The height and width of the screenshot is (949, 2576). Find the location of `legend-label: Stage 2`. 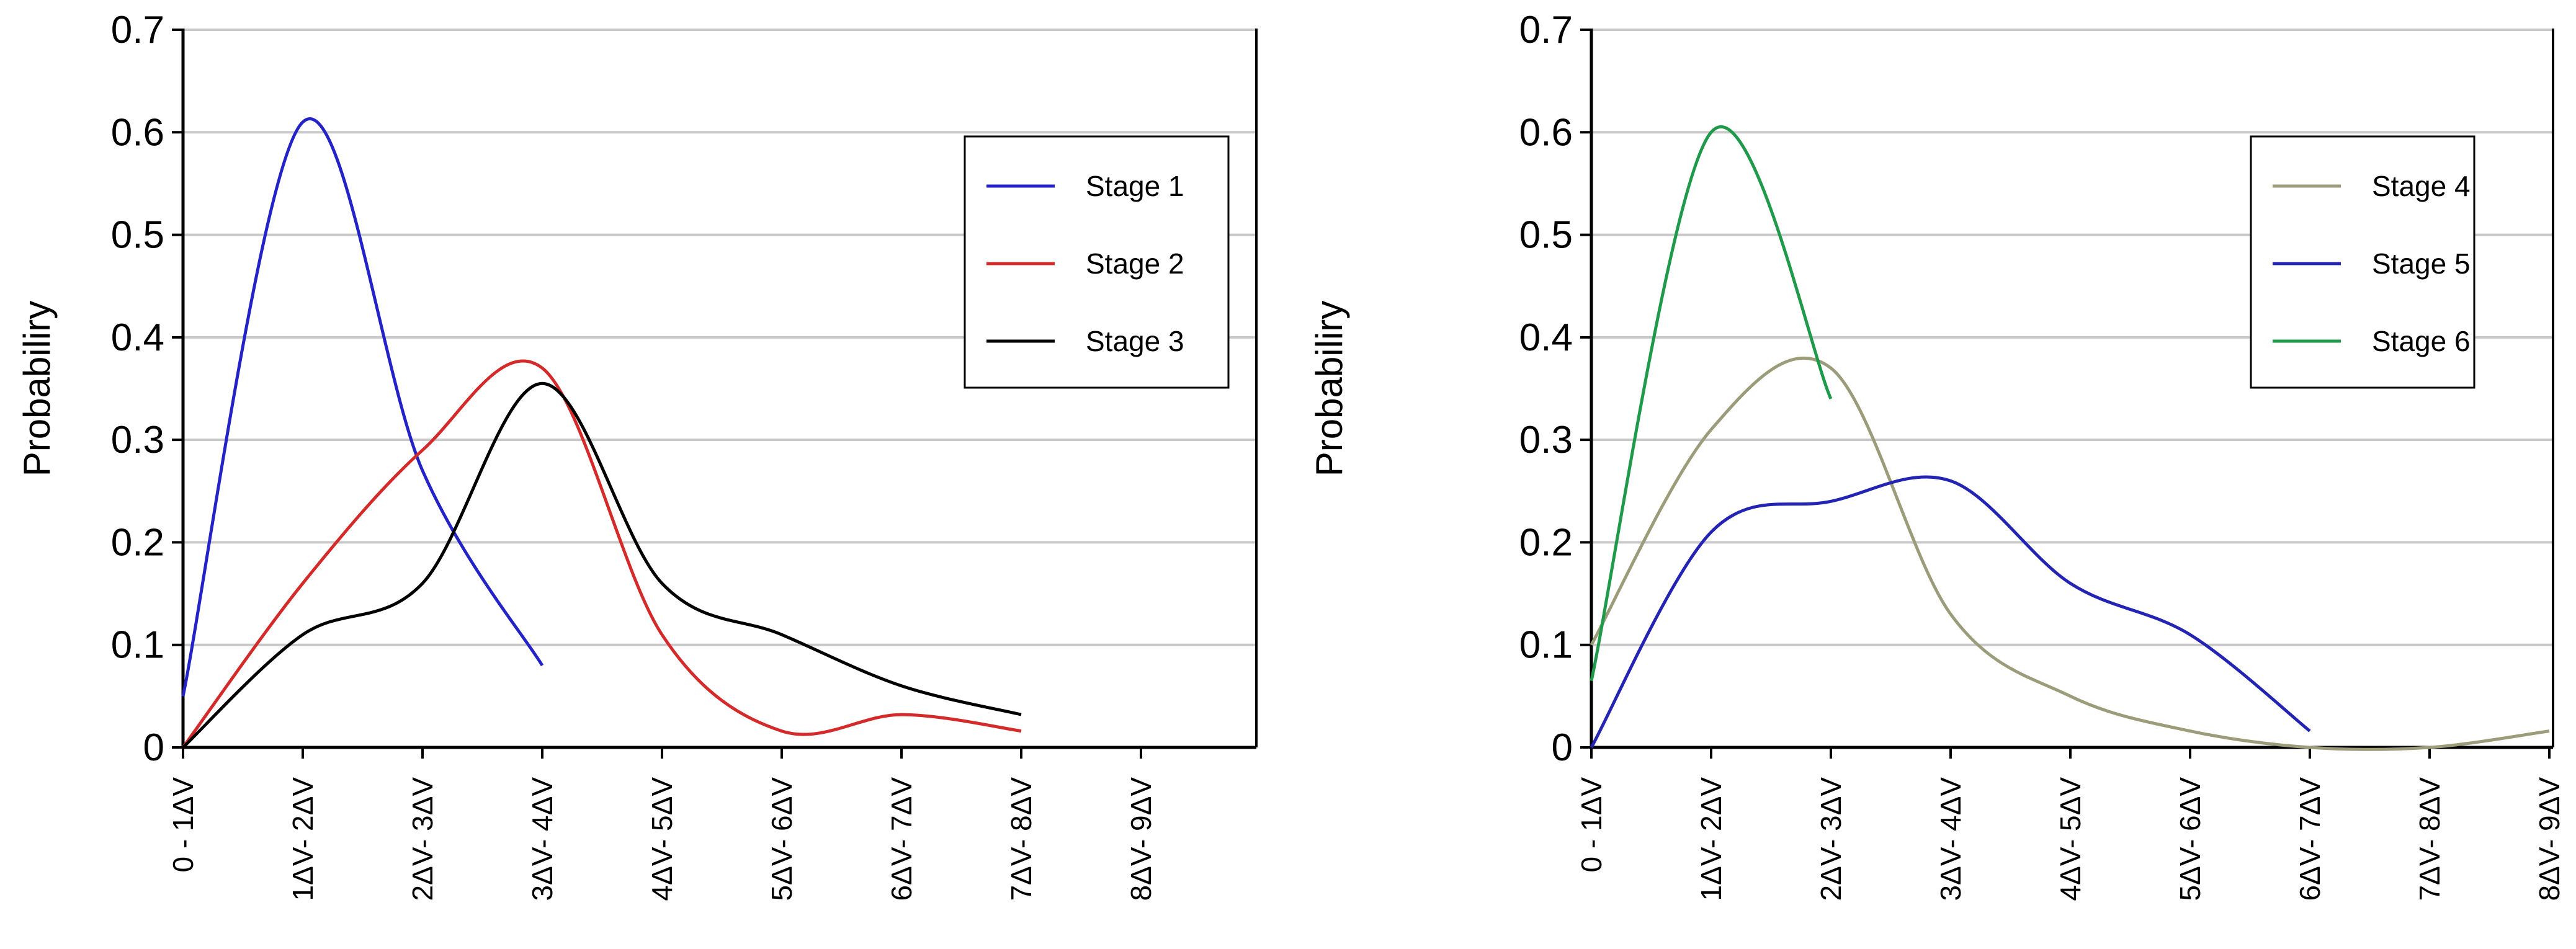

legend-label: Stage 2 is located at coordinates (1135, 263).